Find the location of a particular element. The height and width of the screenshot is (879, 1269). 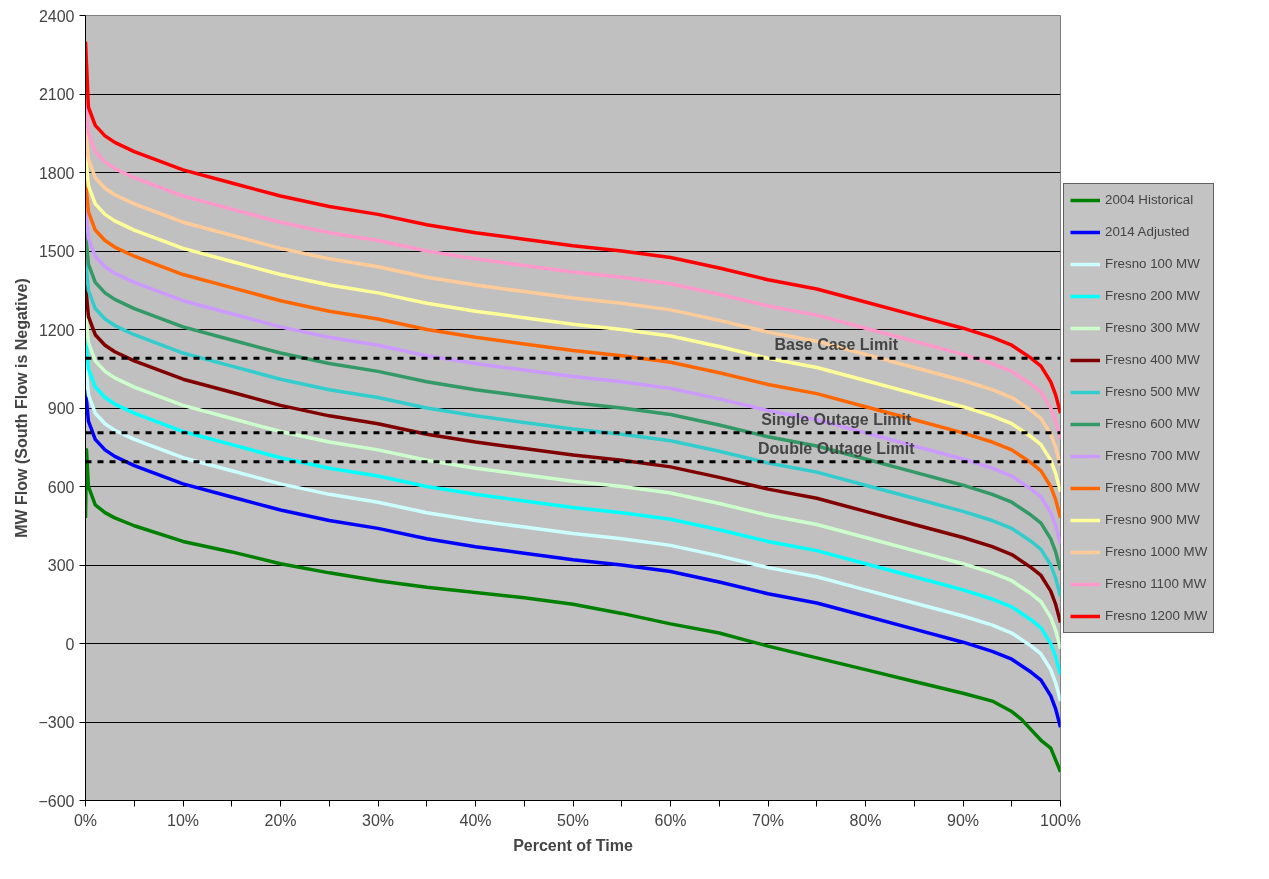

y-tick-label: 600 is located at coordinates (61, 487).